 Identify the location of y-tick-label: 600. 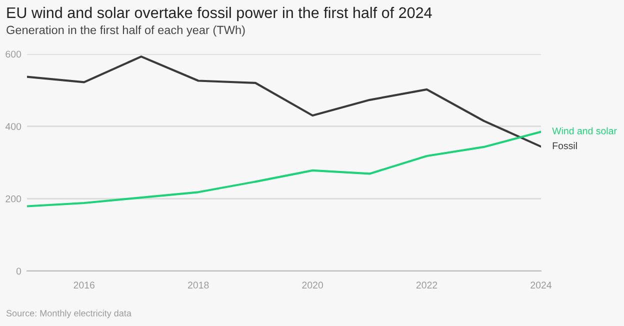
(14, 54).